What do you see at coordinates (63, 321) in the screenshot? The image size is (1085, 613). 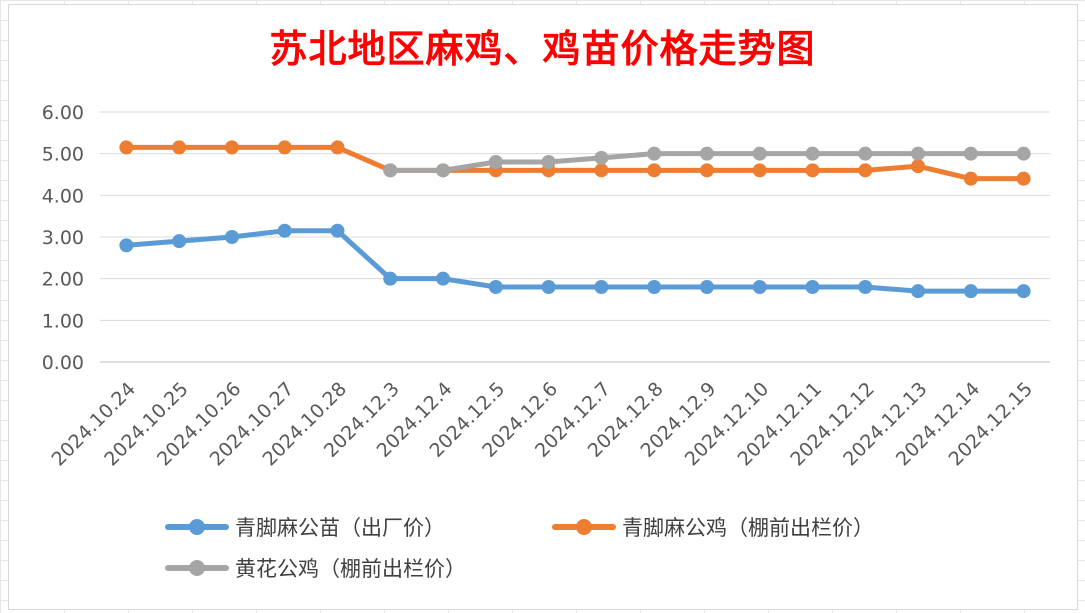 I see `y-tick-label: 1.00` at bounding box center [63, 321].